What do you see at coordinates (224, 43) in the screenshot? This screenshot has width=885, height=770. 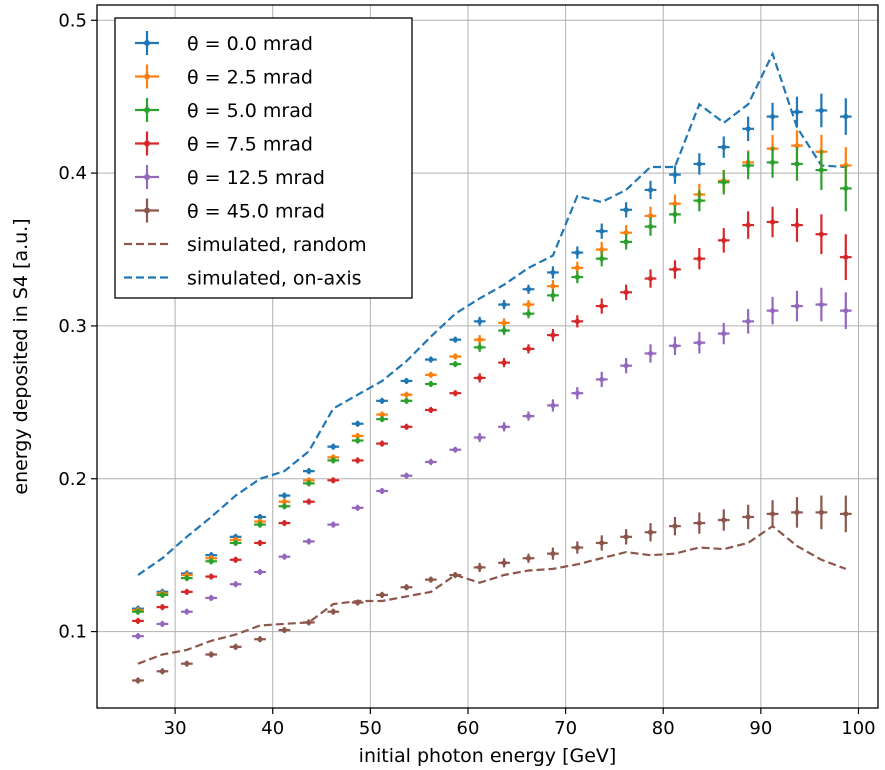 I see `legend-item: θ = 0.0 mrad` at bounding box center [224, 43].